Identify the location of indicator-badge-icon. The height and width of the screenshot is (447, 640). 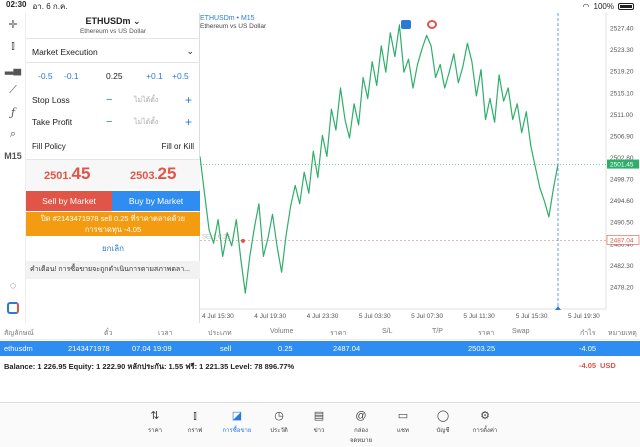
(432, 24).